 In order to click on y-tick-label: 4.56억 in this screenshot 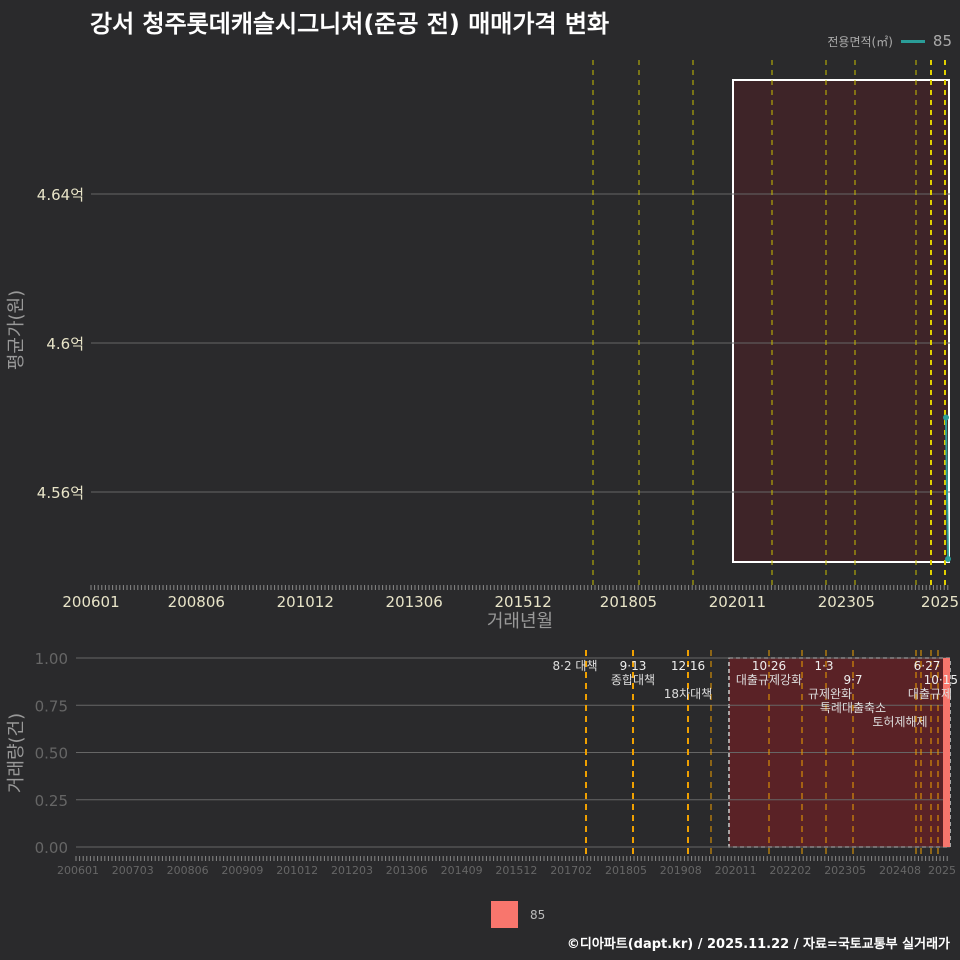, I will do `click(60, 493)`.